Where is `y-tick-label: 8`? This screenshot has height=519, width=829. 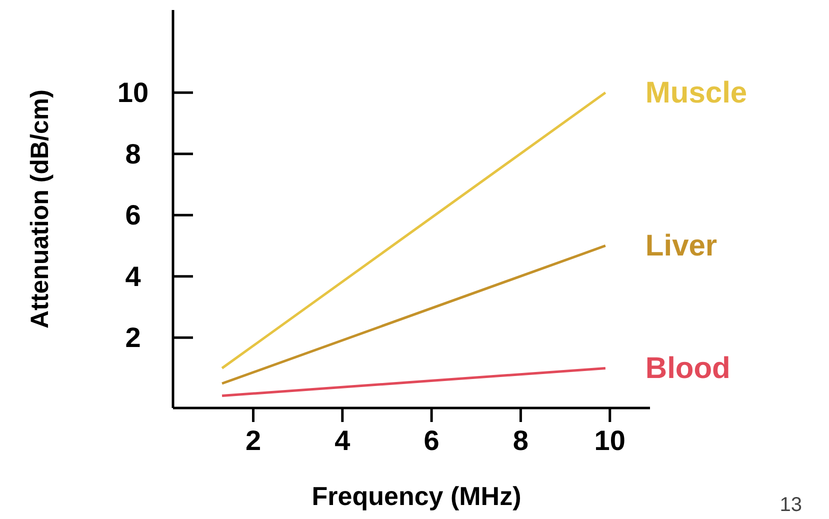
y-tick-label: 8 is located at coordinates (133, 154).